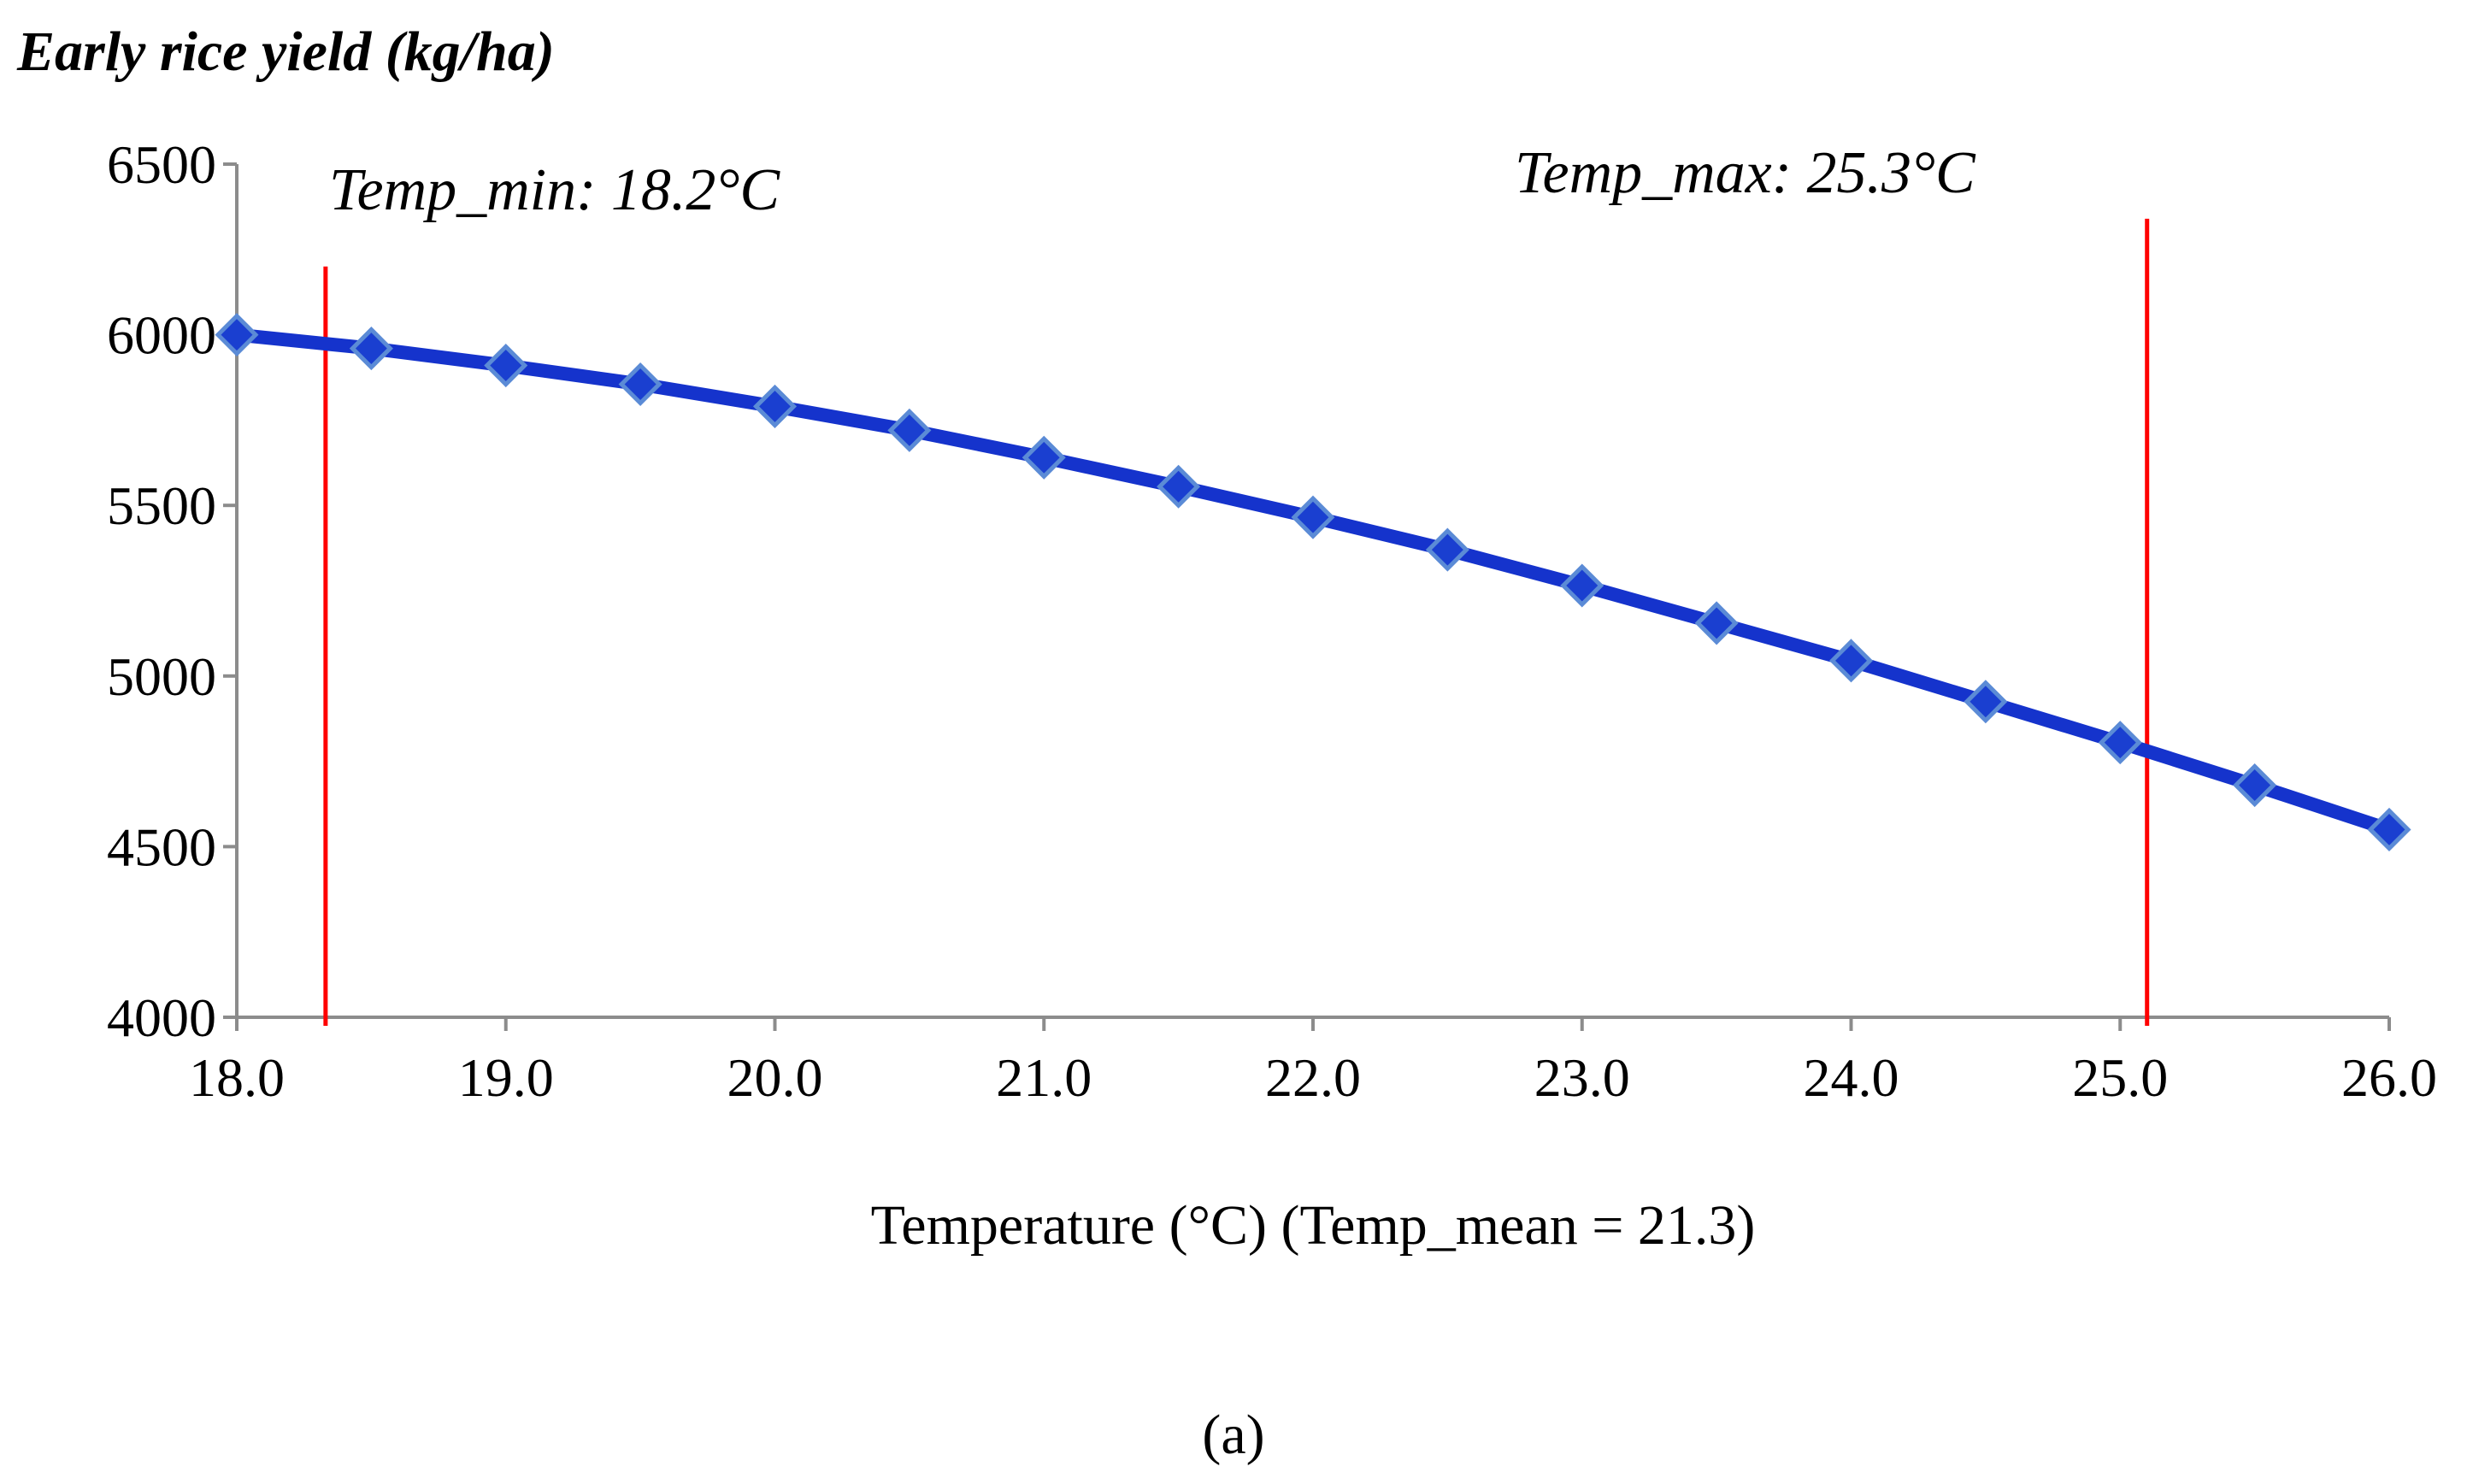 The image size is (2467, 1484). Describe the element at coordinates (2120, 1077) in the screenshot. I see `x-tick-label: 25.0` at that location.